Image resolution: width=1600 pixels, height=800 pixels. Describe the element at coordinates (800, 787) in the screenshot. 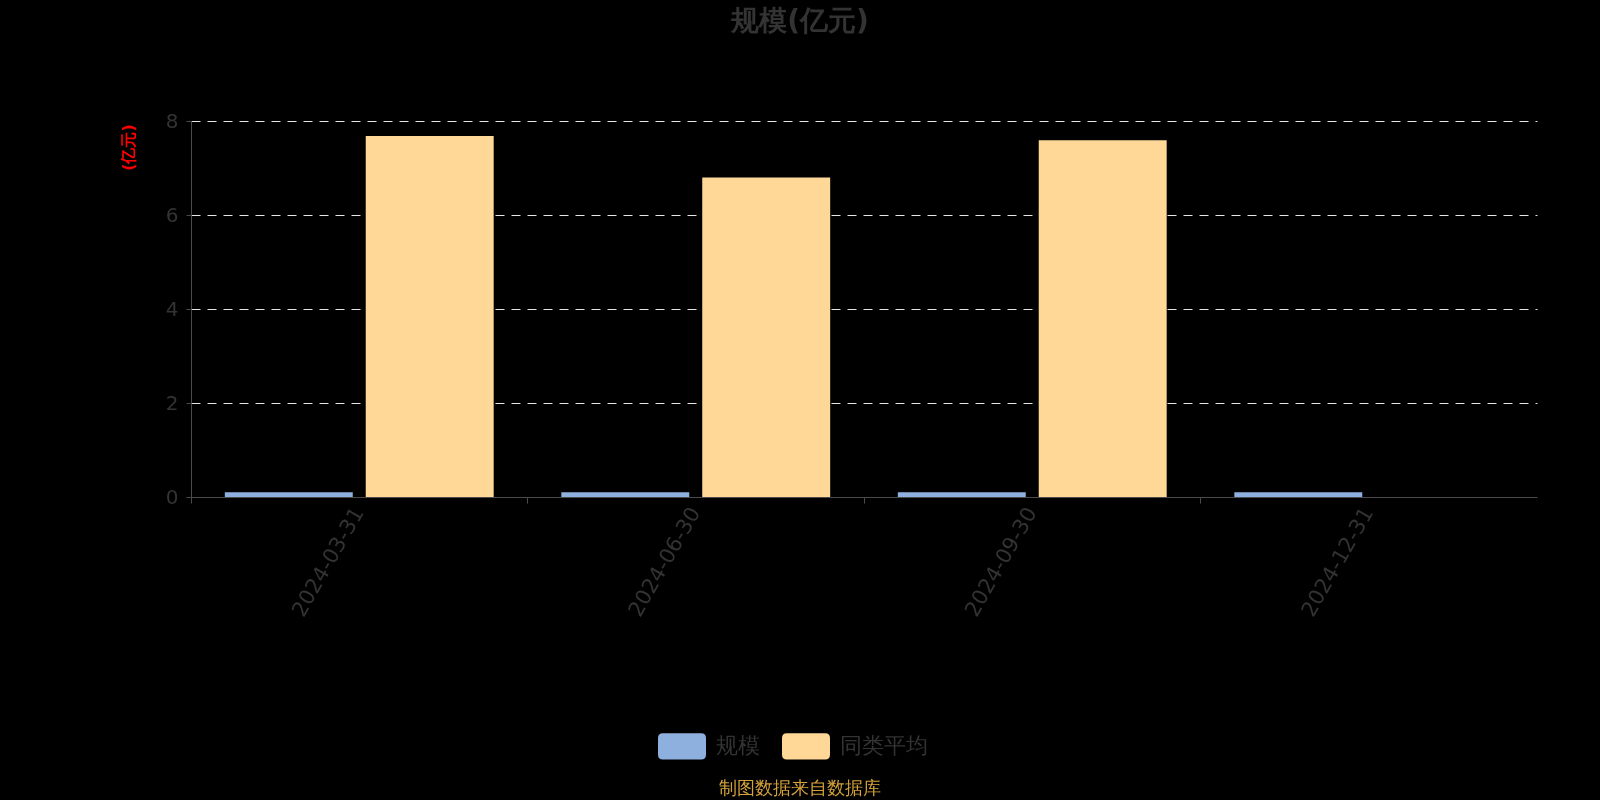

I see `text: 制图数据来自数据库` at that location.